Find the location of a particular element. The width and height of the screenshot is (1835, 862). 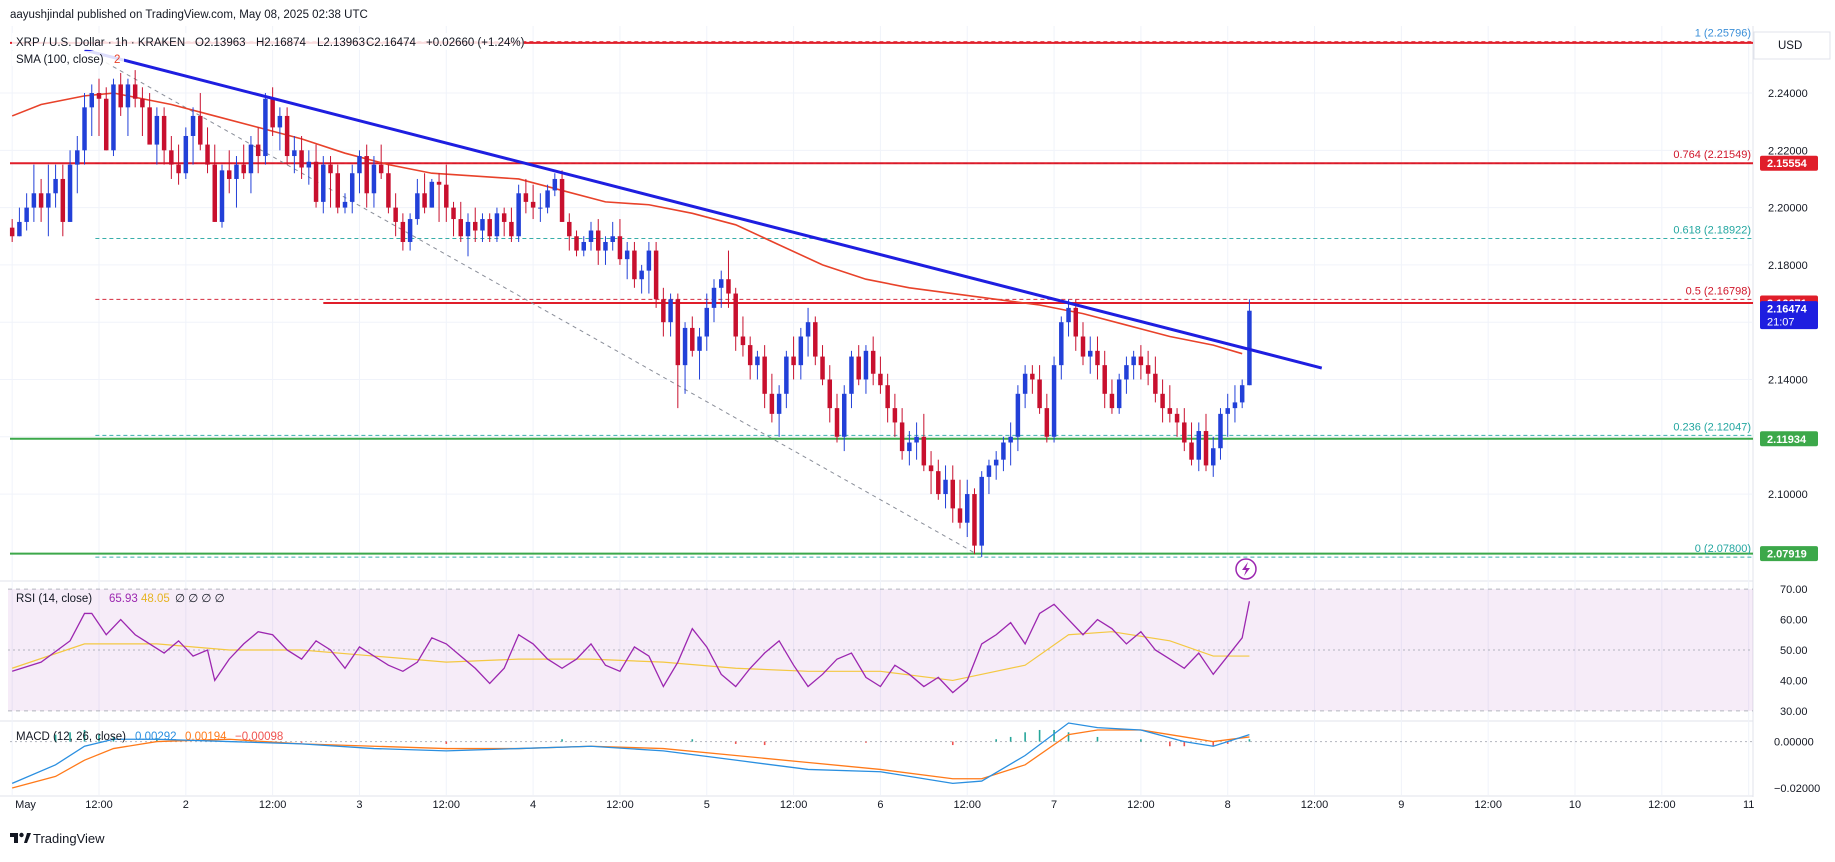

fib-label: 0.618 (2.18922) is located at coordinates (1712, 230).